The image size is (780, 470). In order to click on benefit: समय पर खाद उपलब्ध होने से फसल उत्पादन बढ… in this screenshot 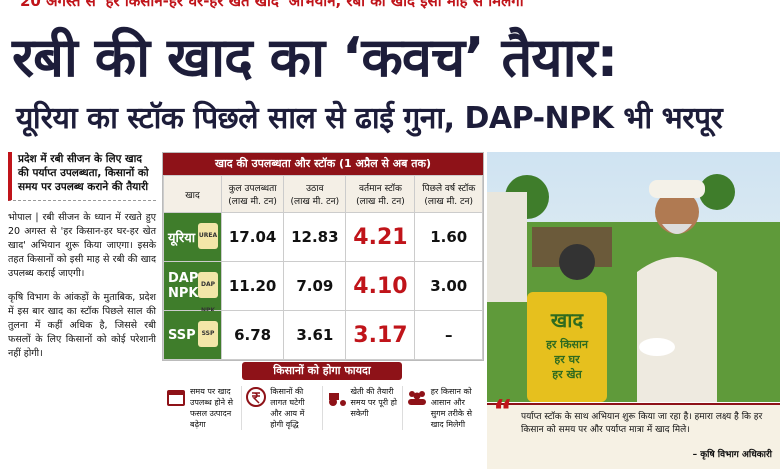, I will do `click(202, 408)`.